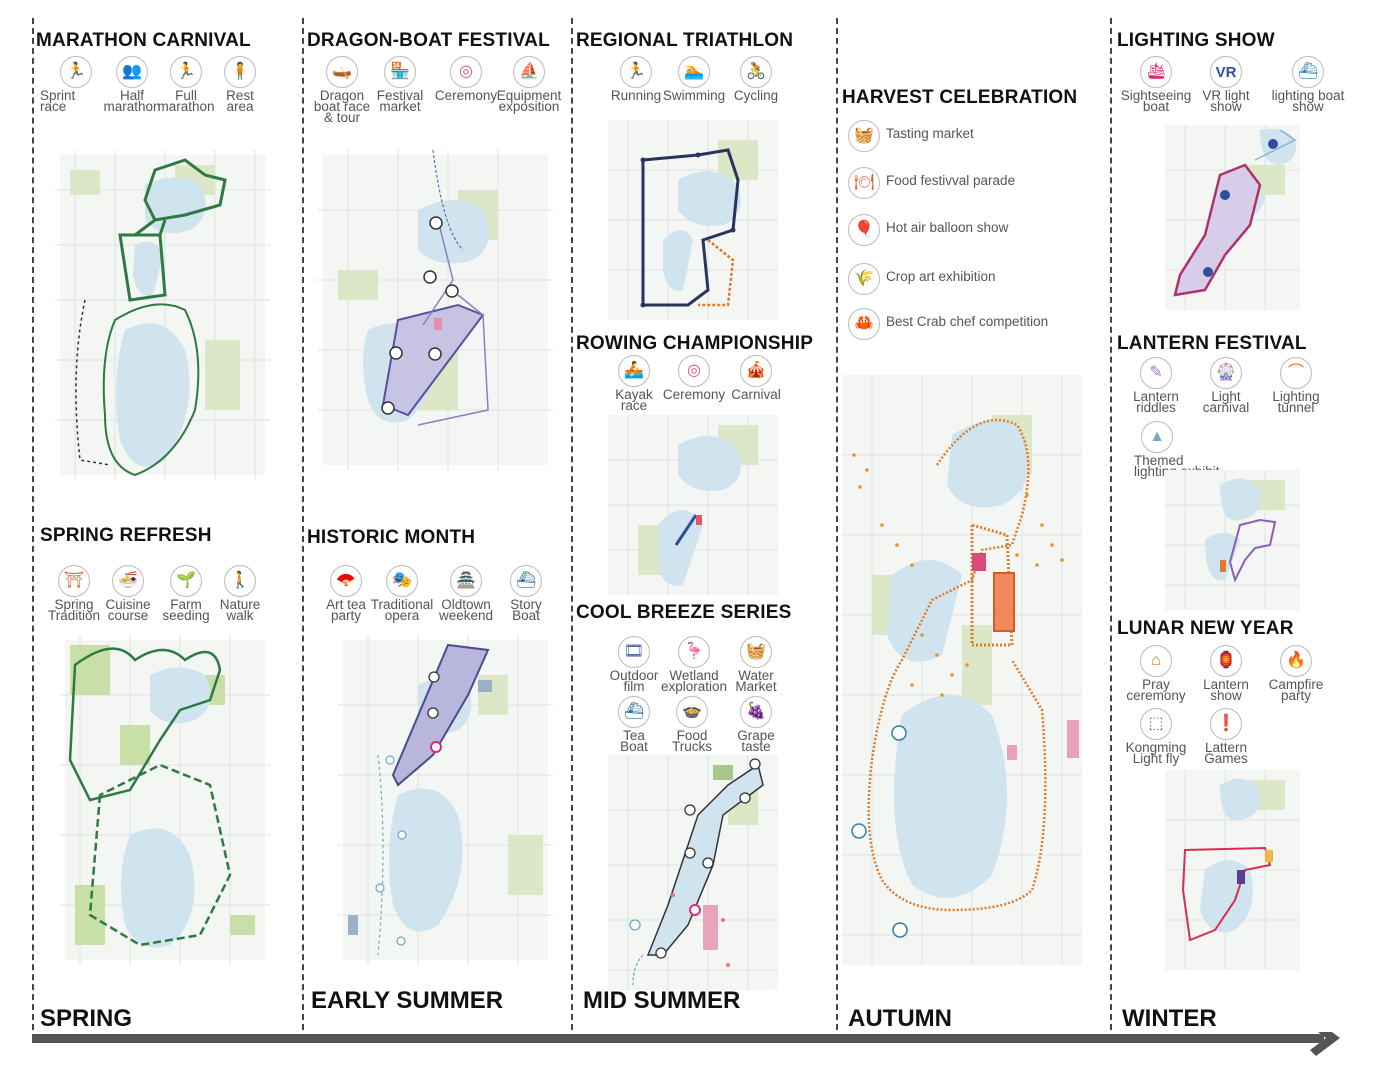 The image size is (1398, 1080). I want to click on activity-item: ▲ Themed lighting exhibit, so click(1175, 449).